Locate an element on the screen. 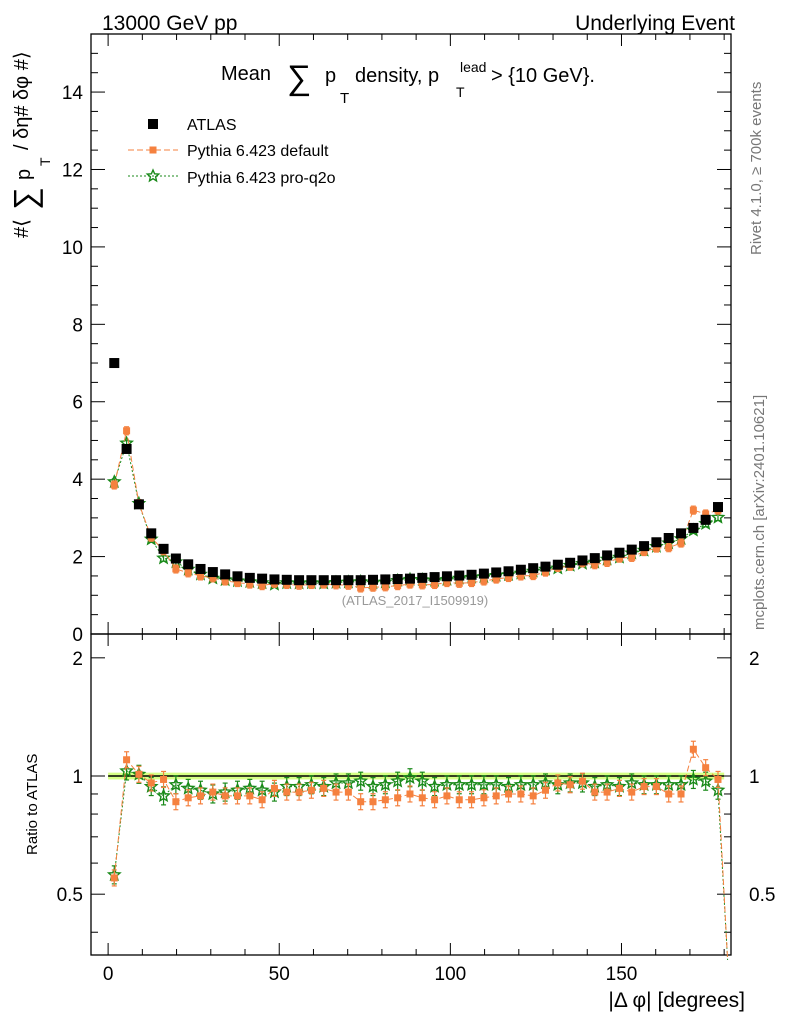 The height and width of the screenshot is (1024, 786). legend-label-proq2o: Pythia 6.423 pro-q2o is located at coordinates (261, 178).